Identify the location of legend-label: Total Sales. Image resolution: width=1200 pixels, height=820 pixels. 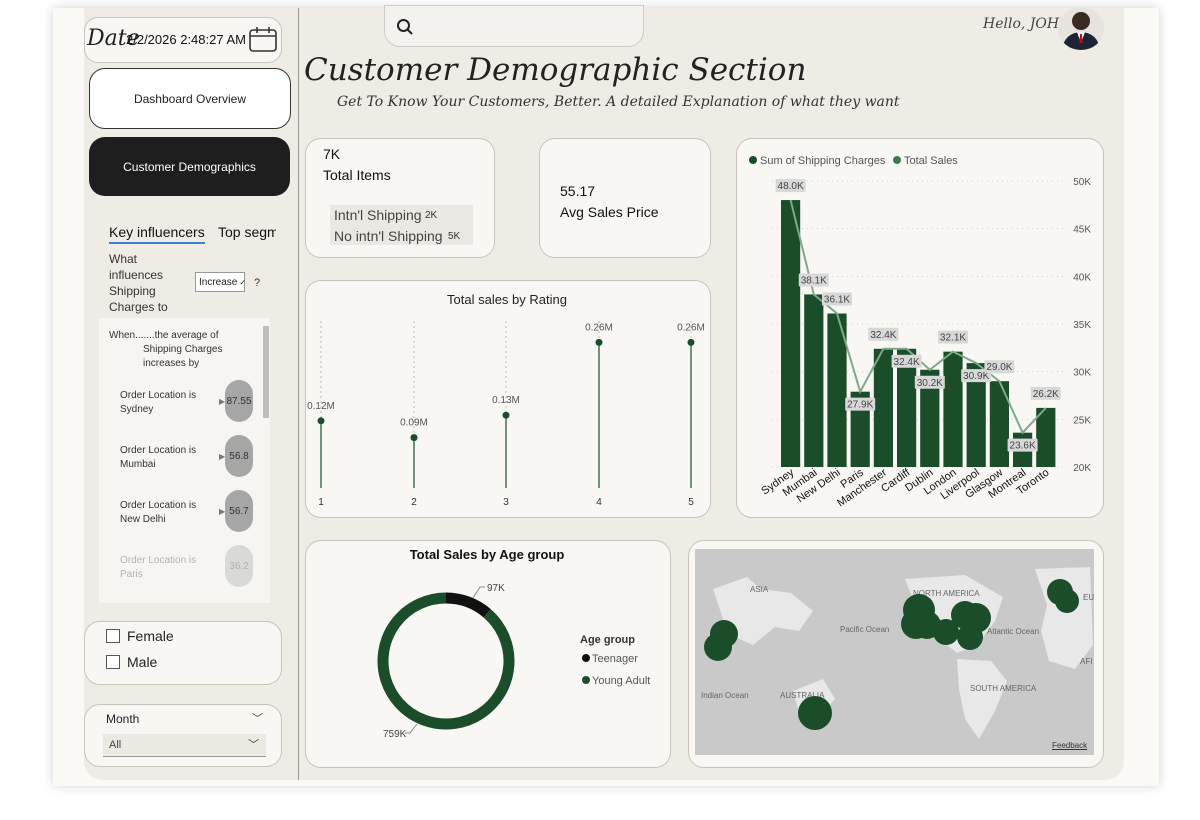
(931, 161).